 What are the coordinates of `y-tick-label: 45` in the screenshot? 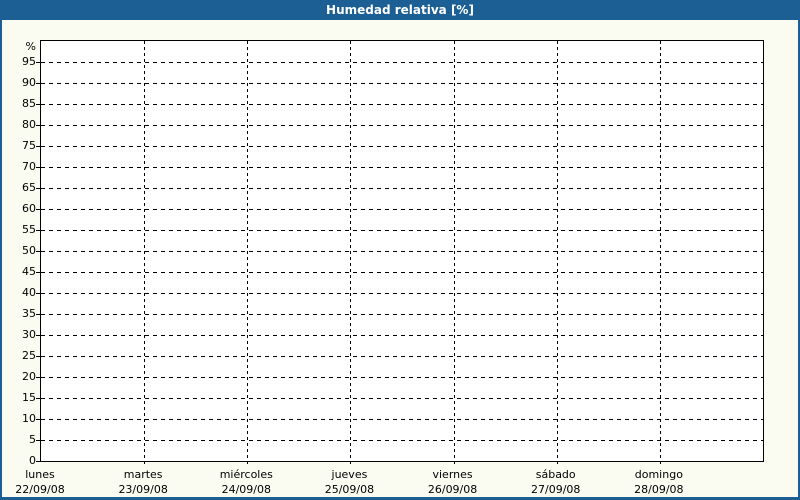 It's located at (29, 271).